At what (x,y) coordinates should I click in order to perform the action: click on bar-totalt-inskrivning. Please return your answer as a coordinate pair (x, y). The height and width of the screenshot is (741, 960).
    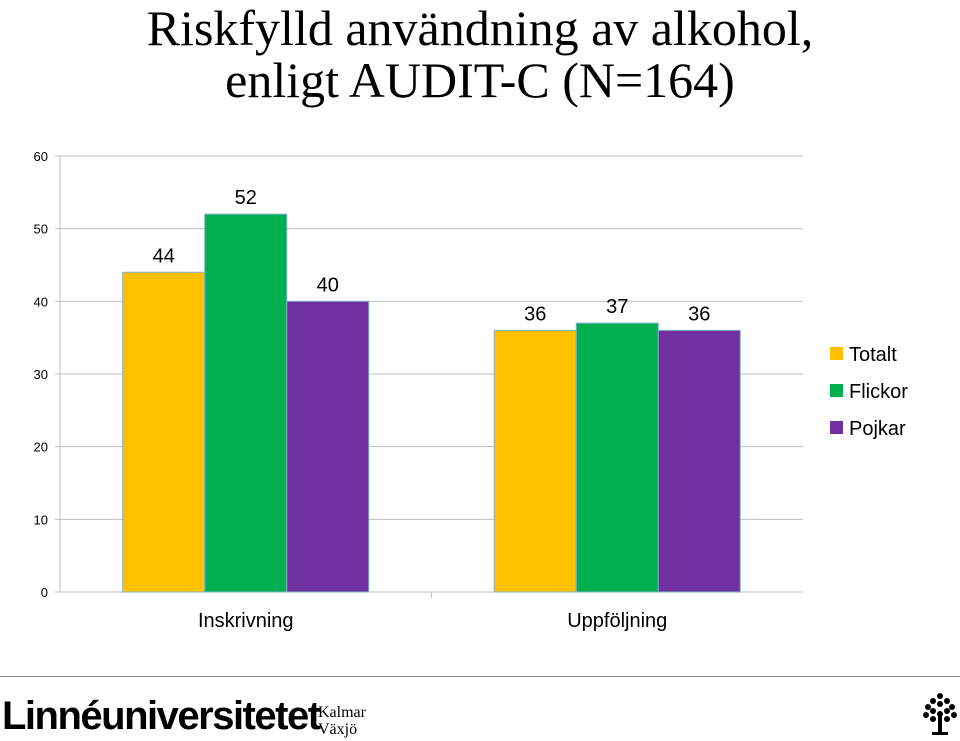
    Looking at the image, I should click on (164, 432).